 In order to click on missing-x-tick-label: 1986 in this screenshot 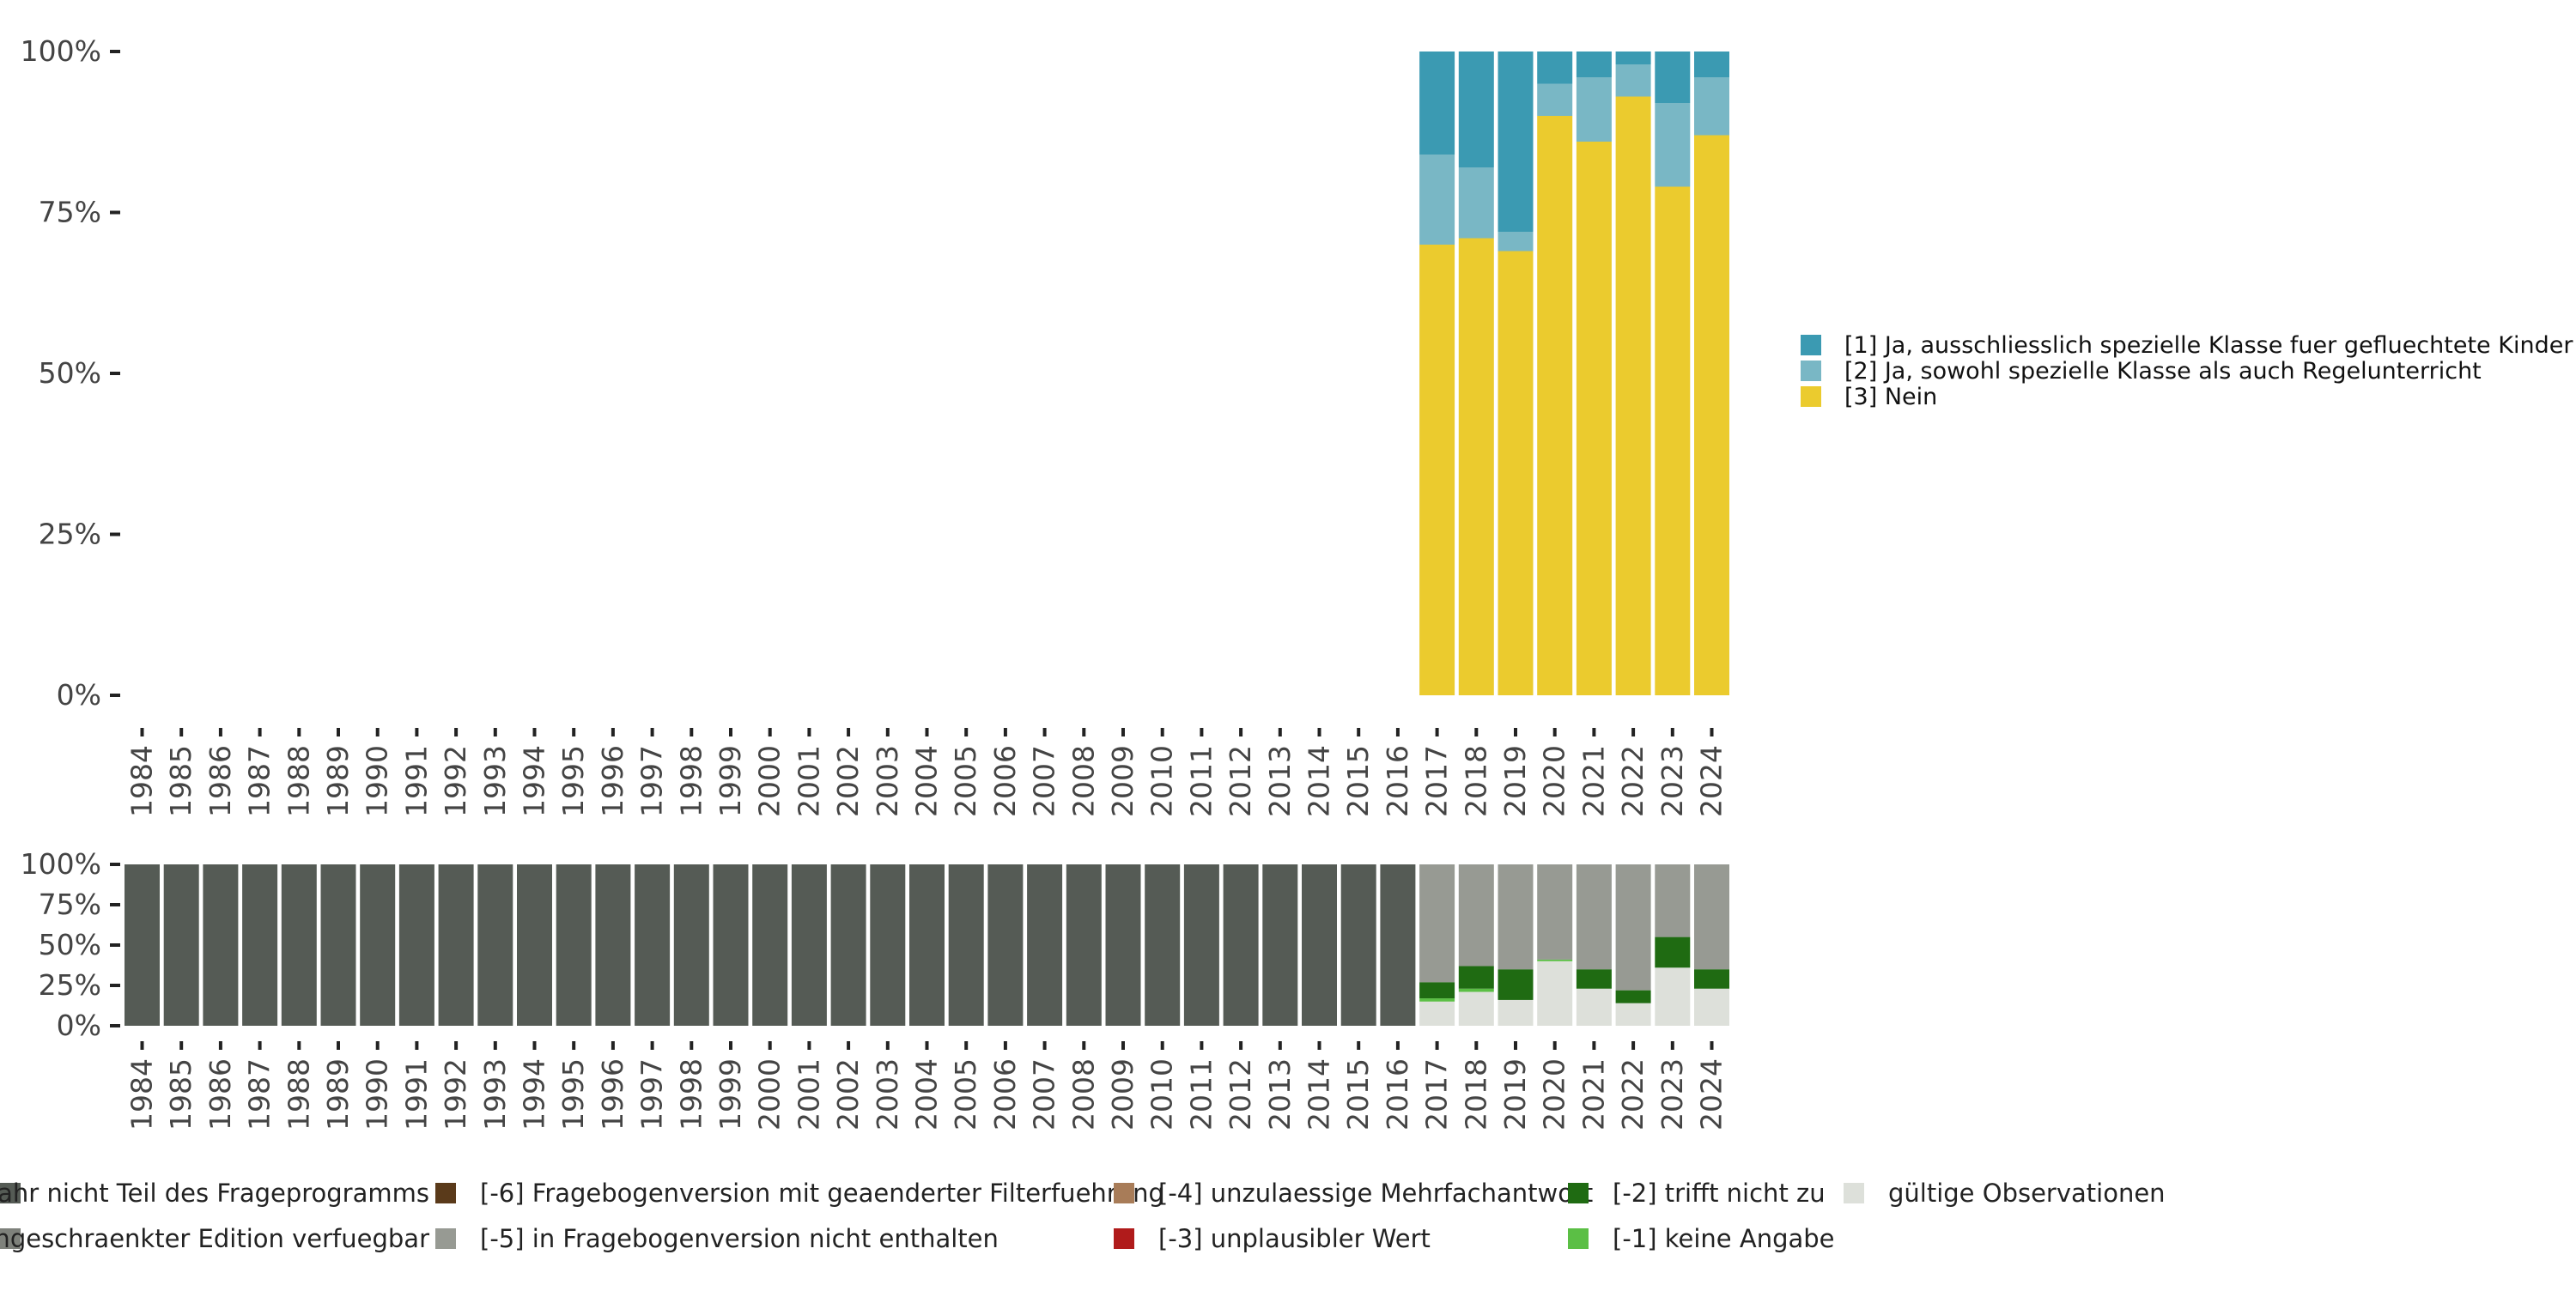, I will do `click(220, 1094)`.